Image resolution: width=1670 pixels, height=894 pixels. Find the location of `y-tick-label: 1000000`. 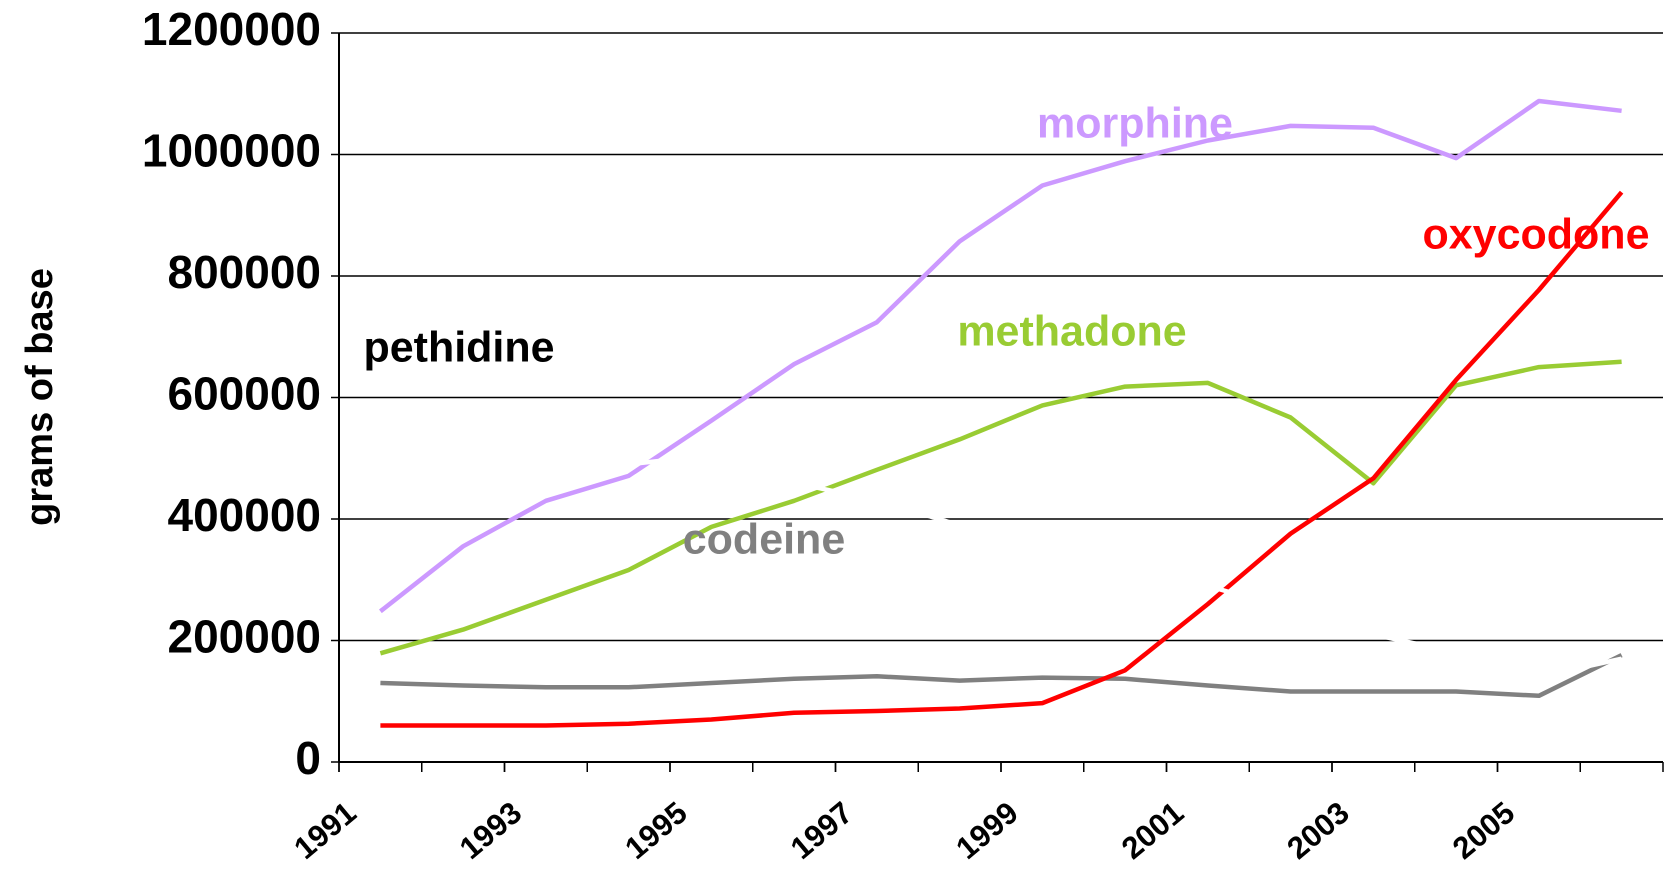

y-tick-label: 1000000 is located at coordinates (231, 151).